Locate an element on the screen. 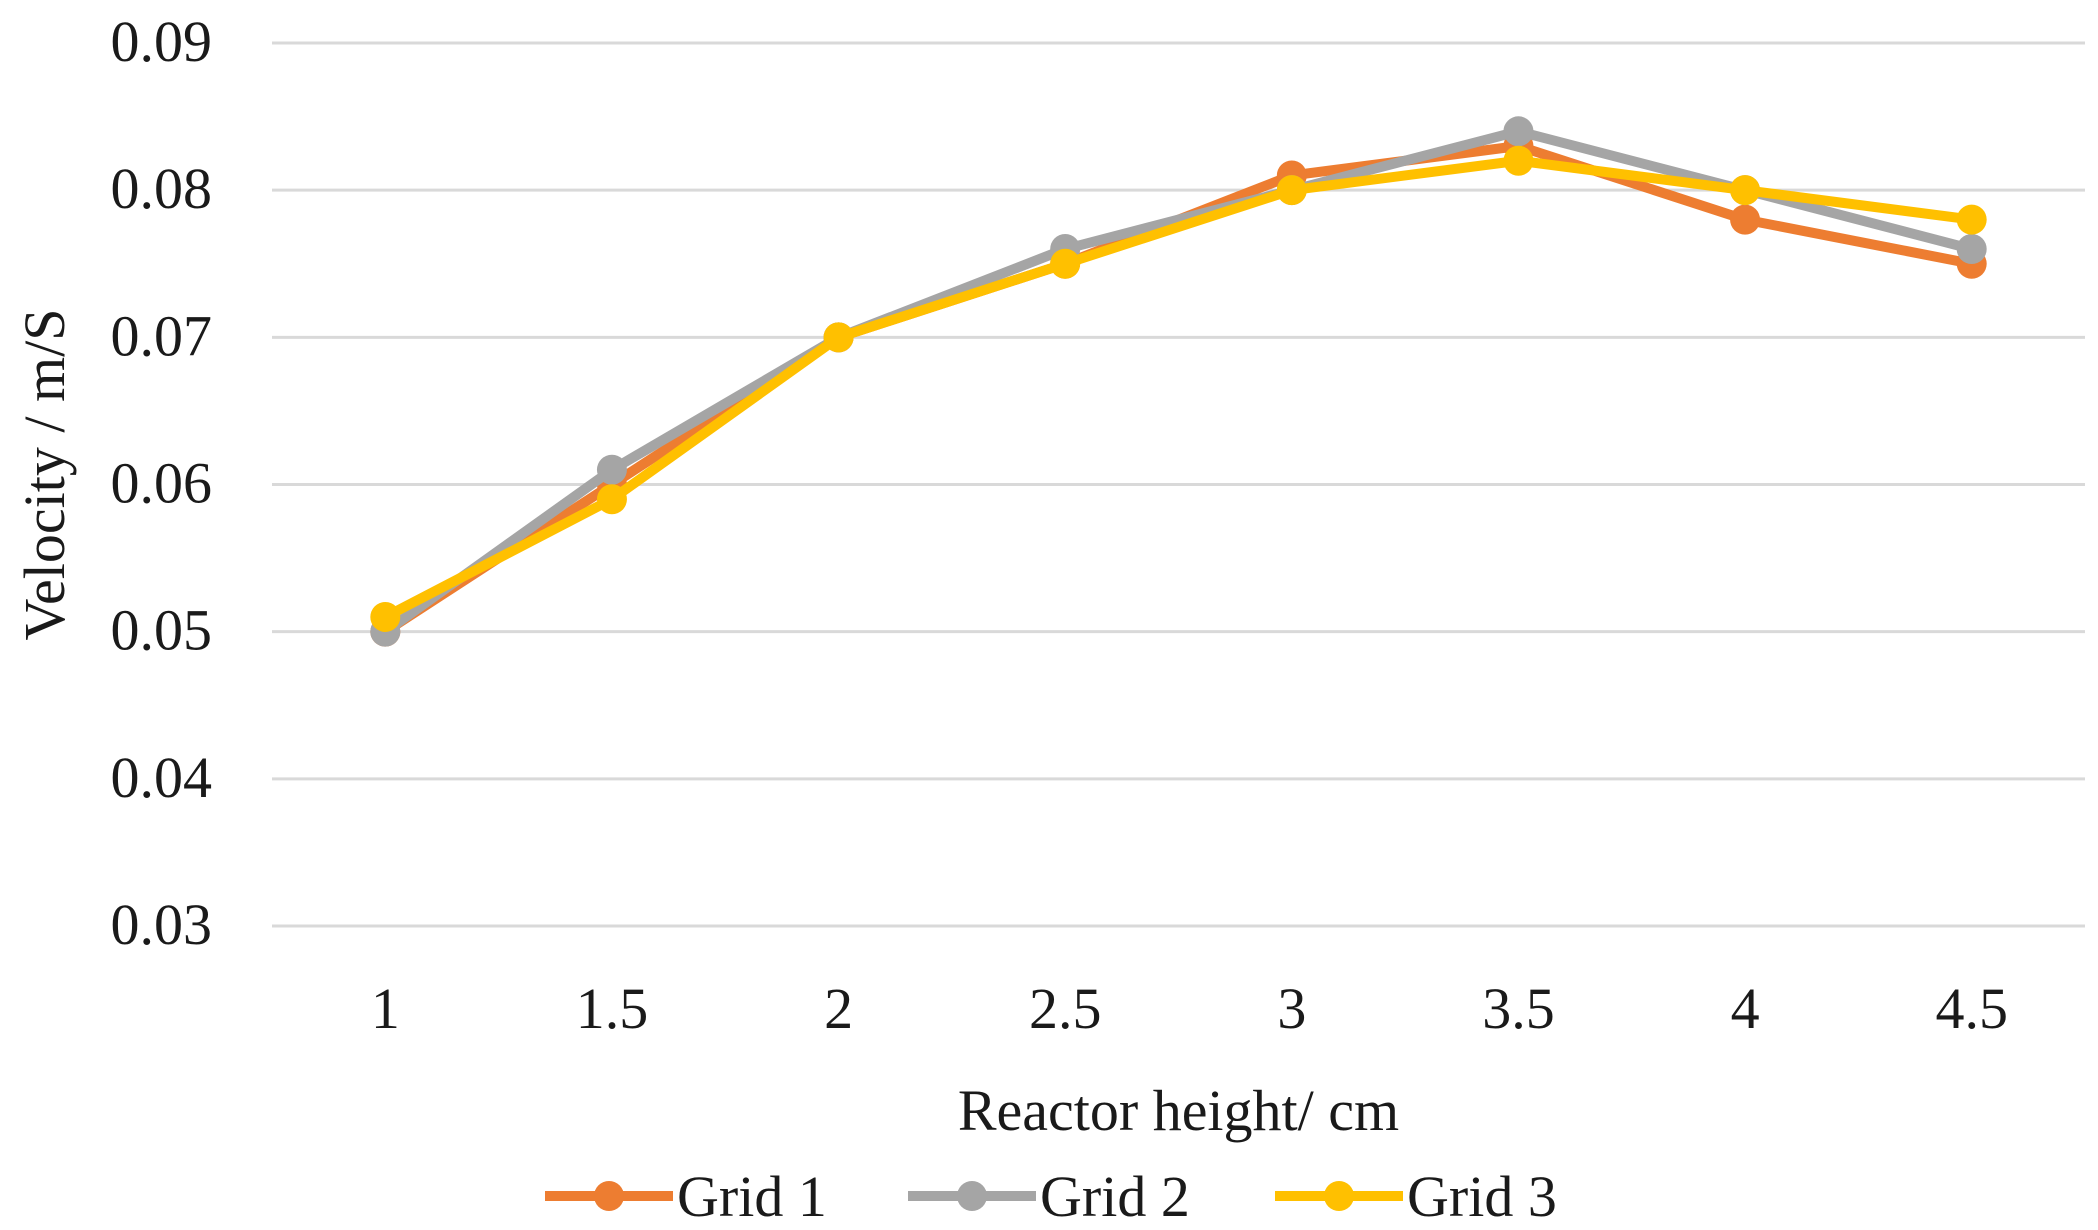 The width and height of the screenshot is (2098, 1230). y-axis-ticks: 0.09 0.08 0.07 0.06 0.05 0.04 0.03 is located at coordinates (162, 483).